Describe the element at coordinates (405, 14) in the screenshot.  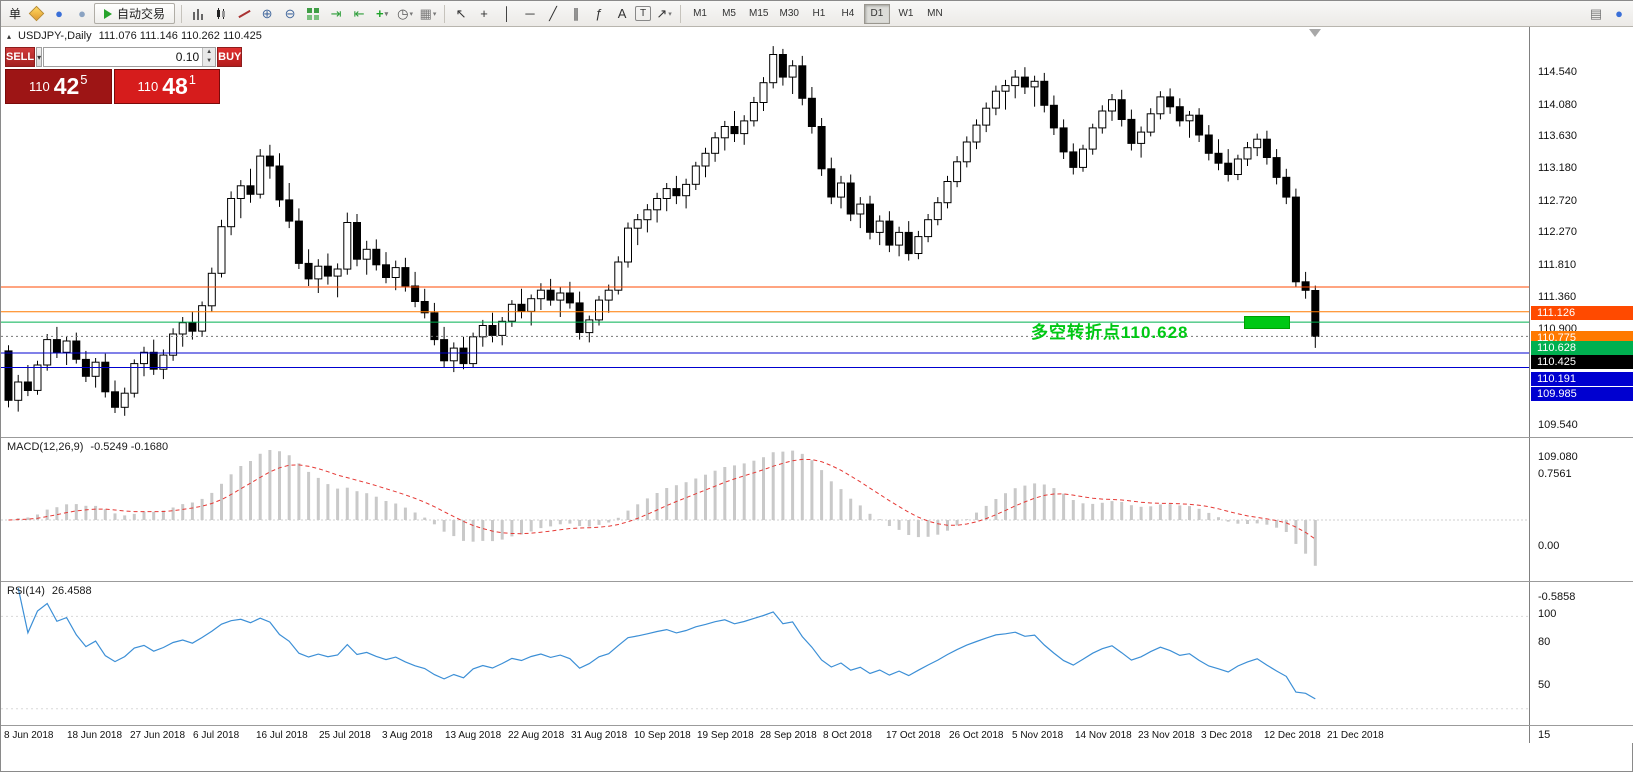
I see `periods-icon: ◷` at that location.